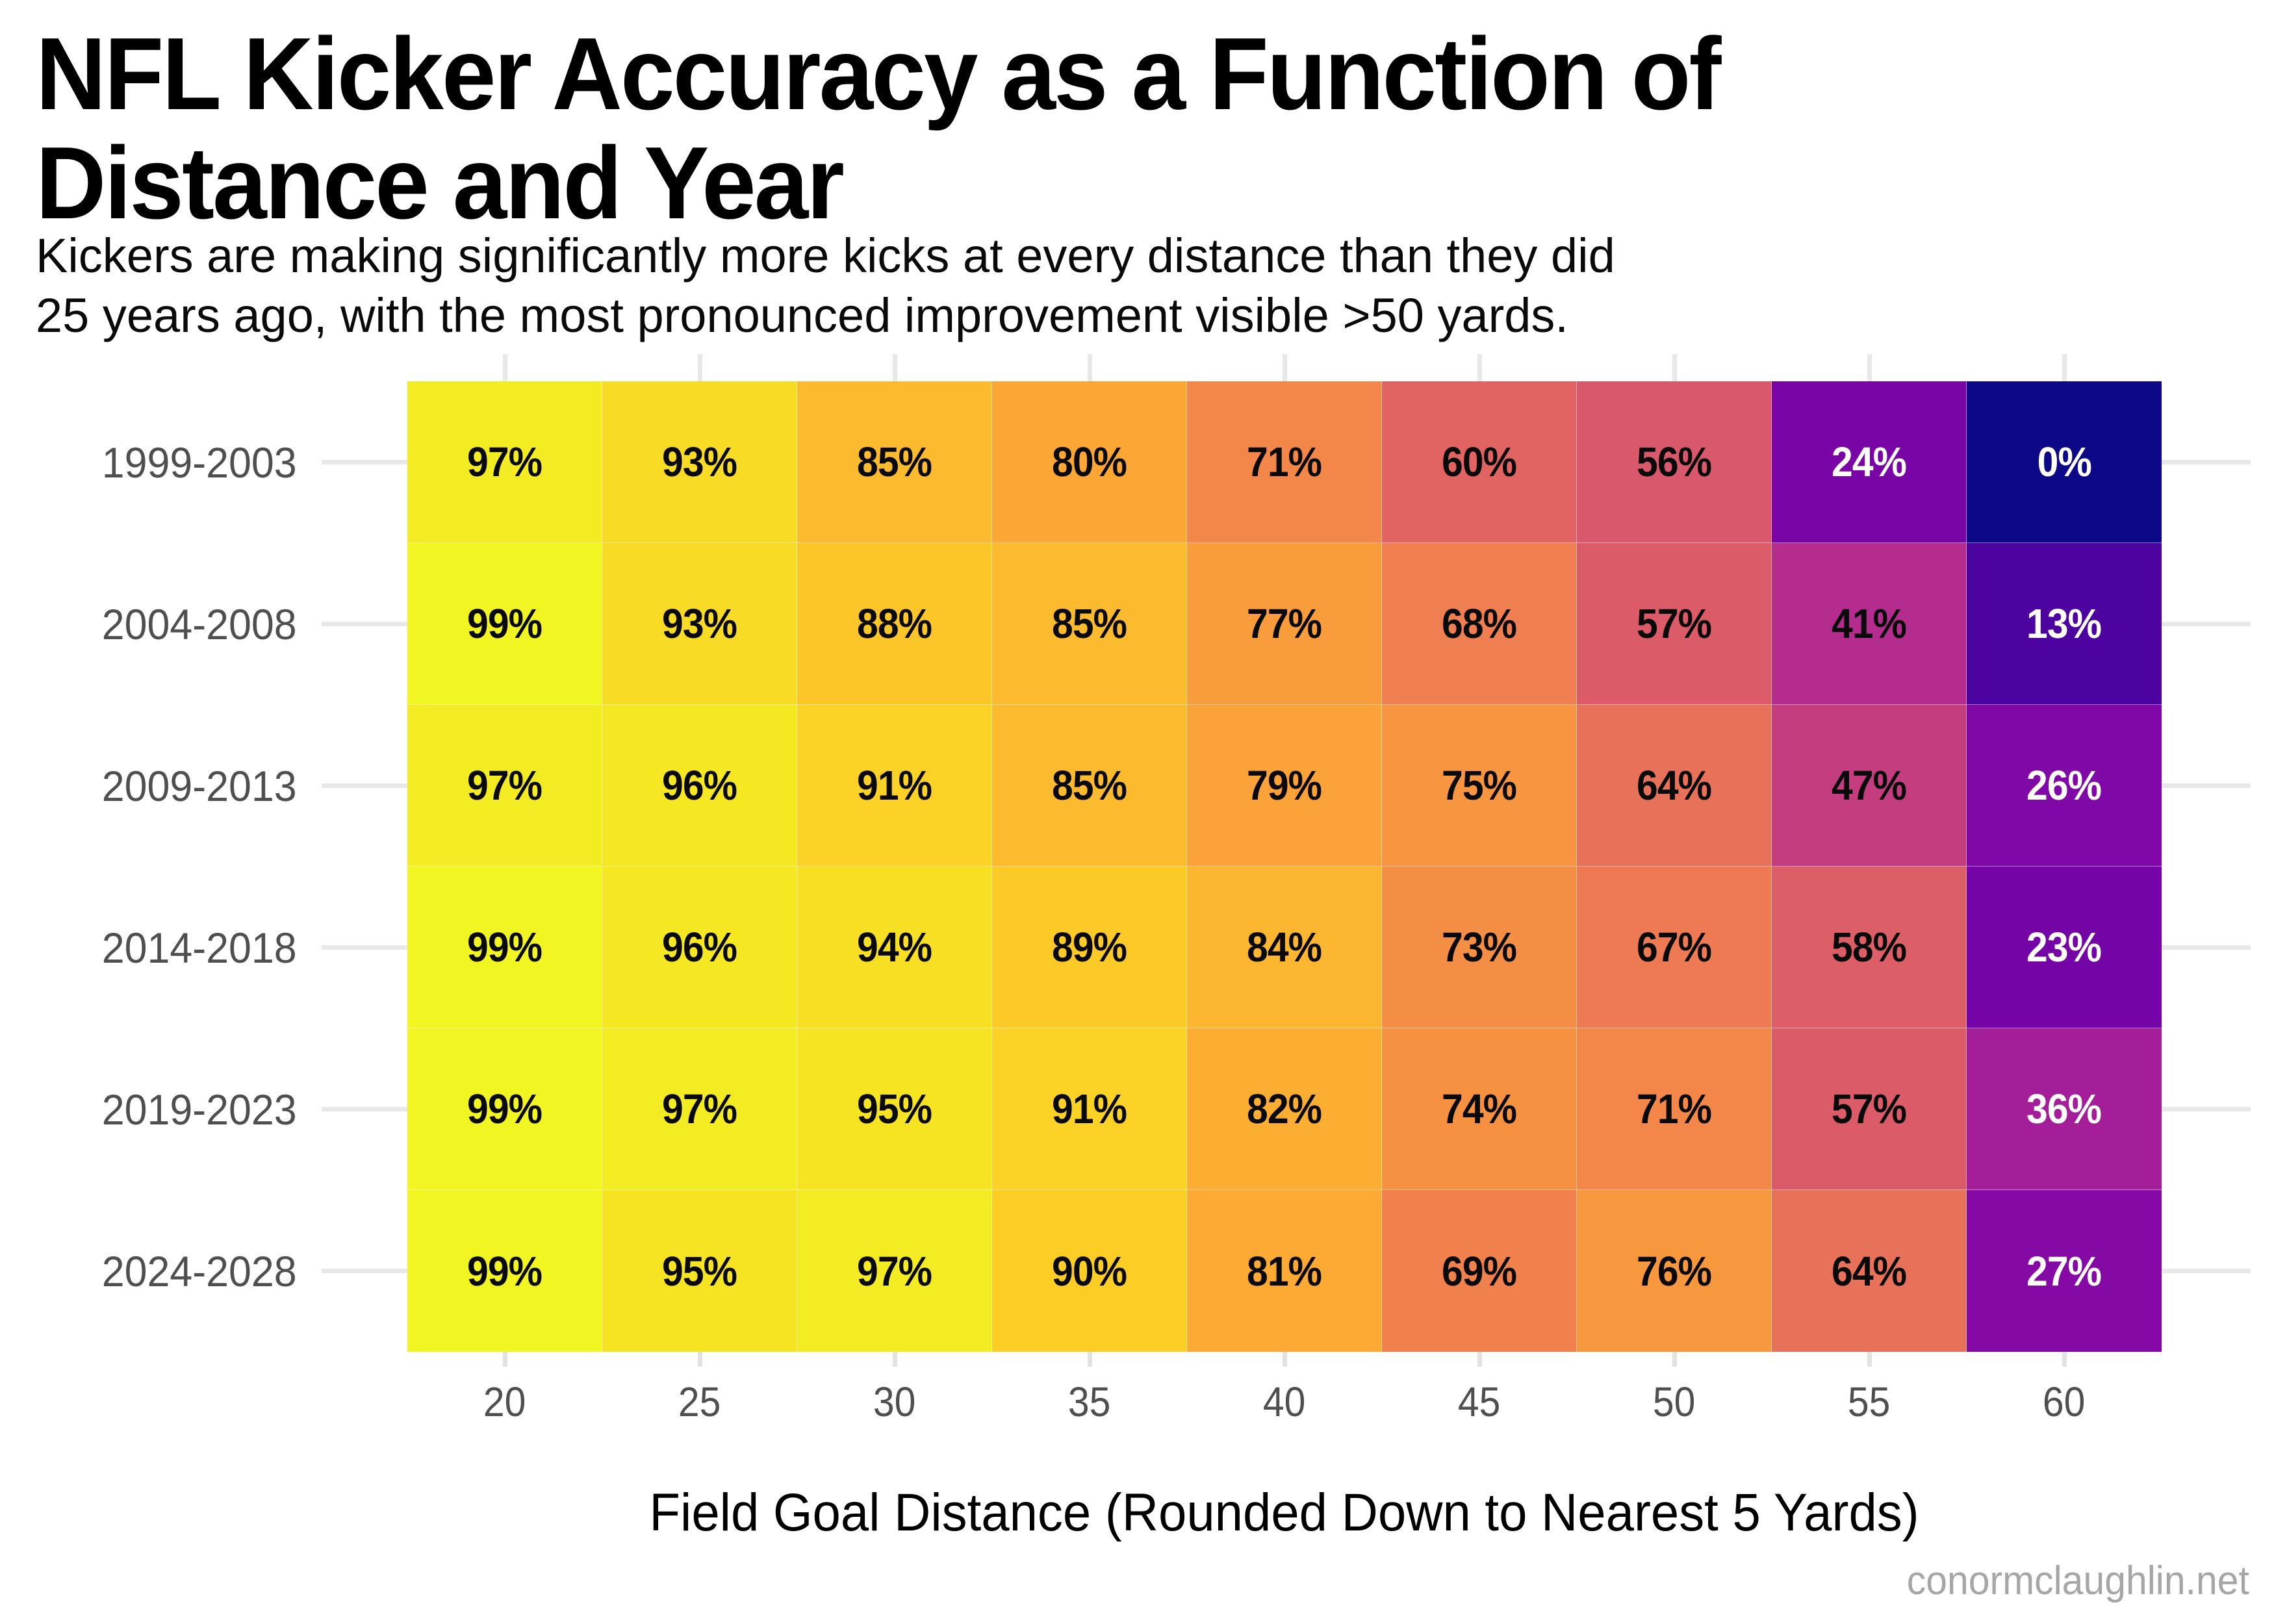  What do you see at coordinates (1479, 462) in the screenshot?
I see `heatmap-cell: 60%` at bounding box center [1479, 462].